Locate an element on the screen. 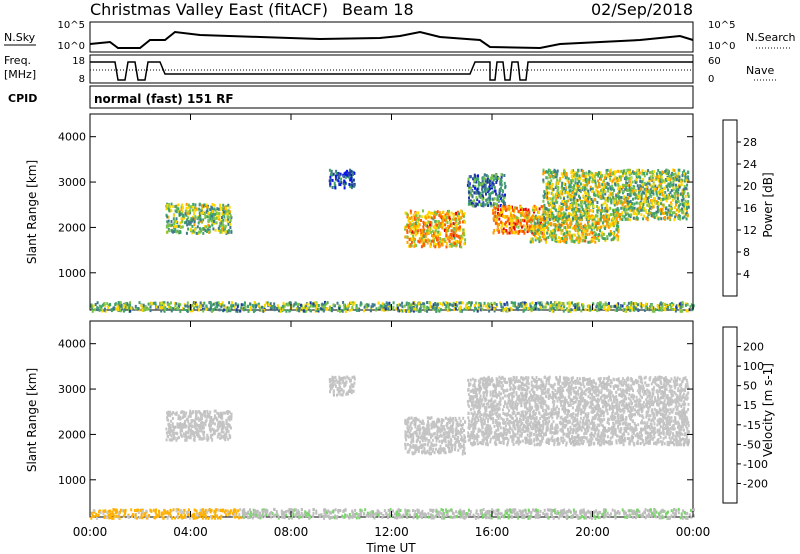 This screenshot has height=554, width=800. colorbar-tick-label: 28 is located at coordinates (750, 142).